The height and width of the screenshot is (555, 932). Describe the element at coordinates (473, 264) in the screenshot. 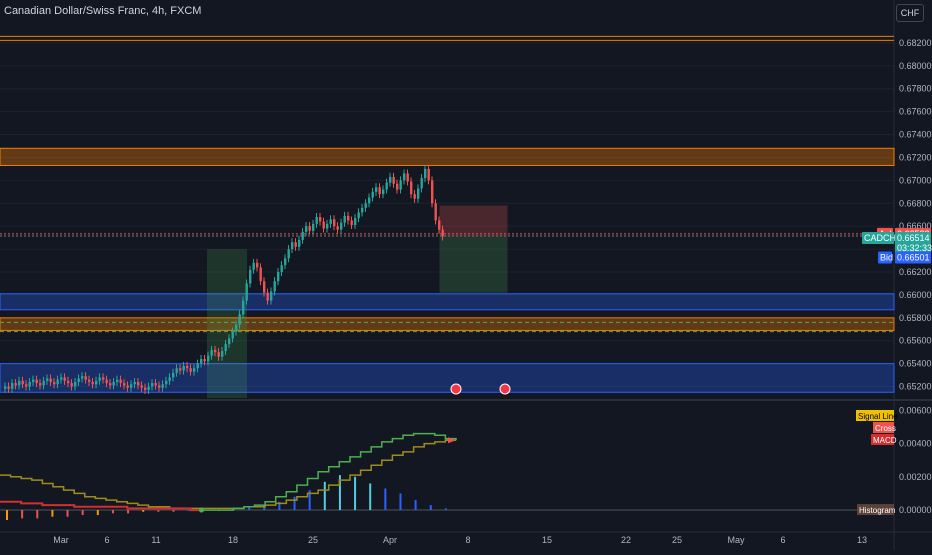

I see `short-position-target-box` at that location.